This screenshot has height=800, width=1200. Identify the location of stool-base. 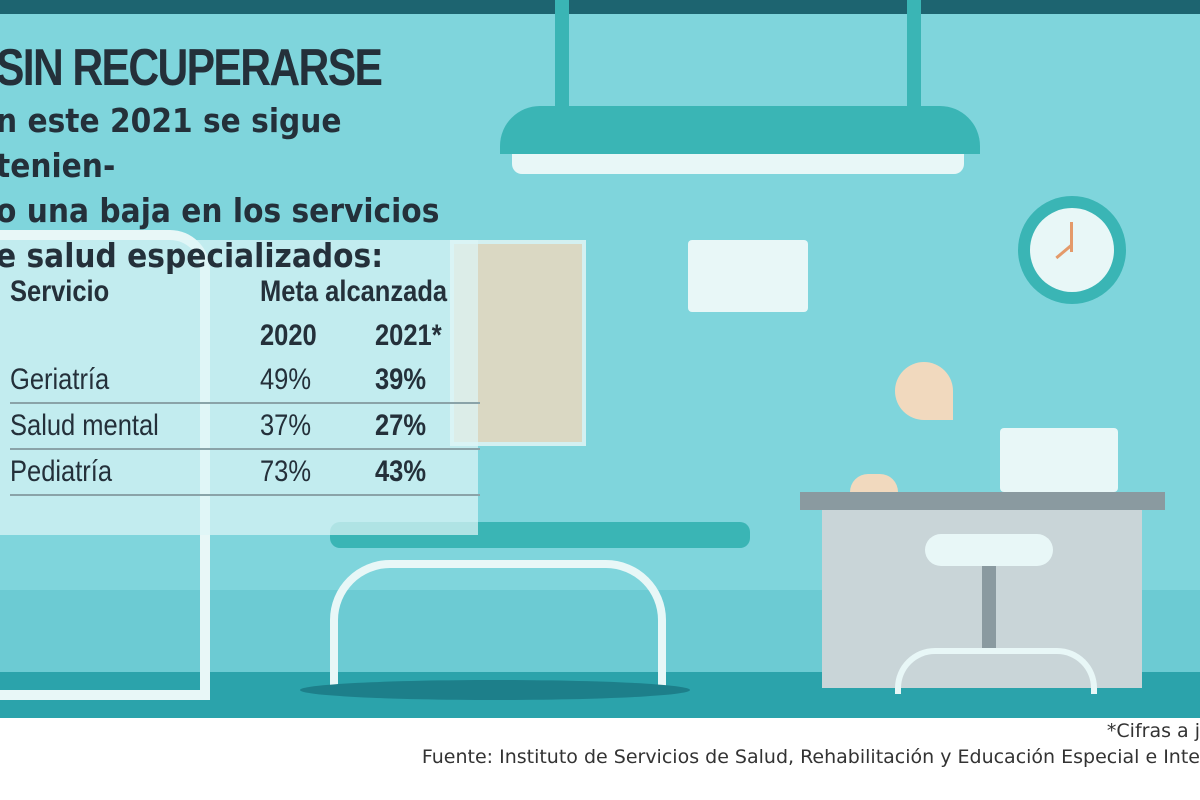
(996, 671).